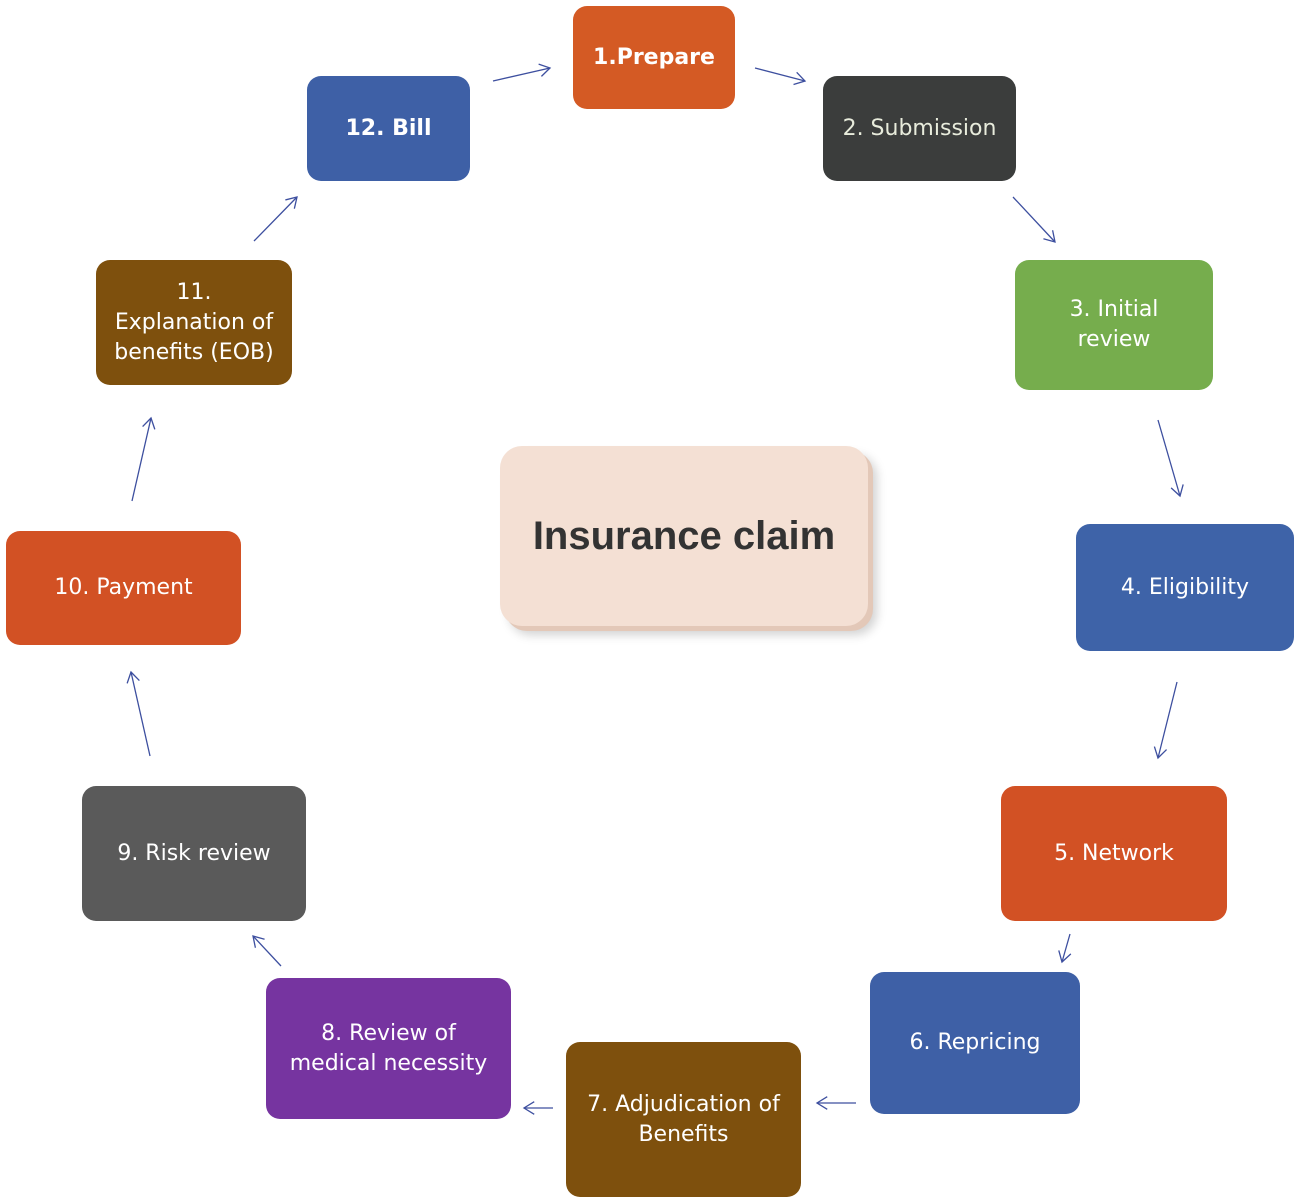 Image resolution: width=1300 pixels, height=1202 pixels. I want to click on step-10-payment: 10. Payment, so click(123, 588).